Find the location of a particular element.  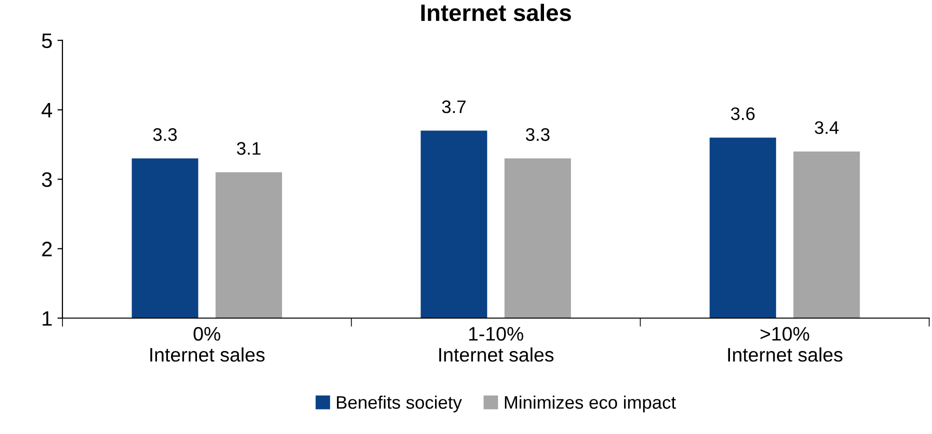

x-tick-label: >10% Internet sales is located at coordinates (785, 344).